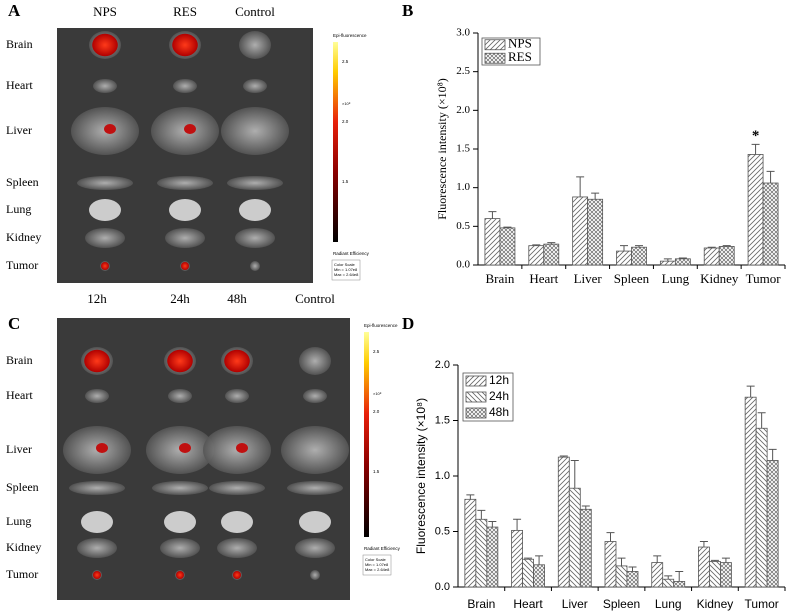 This screenshot has height=613, width=787. What do you see at coordinates (463, 265) in the screenshot?
I see `y-tick-label: 0.0` at bounding box center [463, 265].